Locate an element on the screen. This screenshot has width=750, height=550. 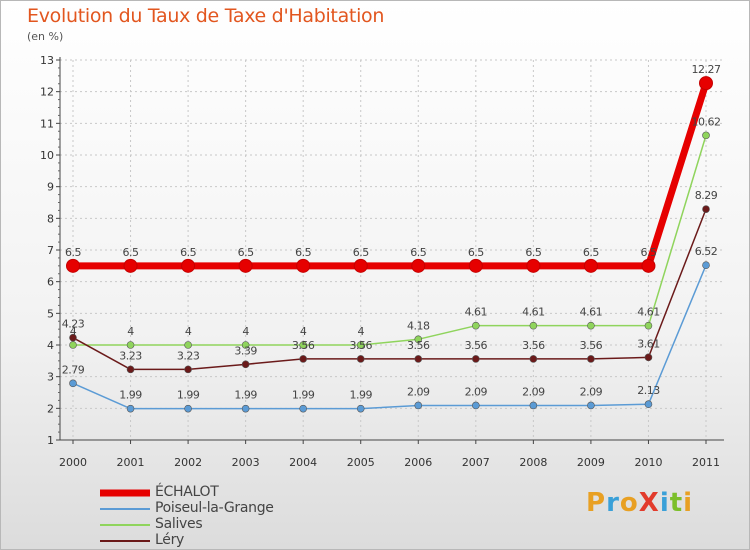
y-tick-label: 13 is located at coordinates (47, 60).